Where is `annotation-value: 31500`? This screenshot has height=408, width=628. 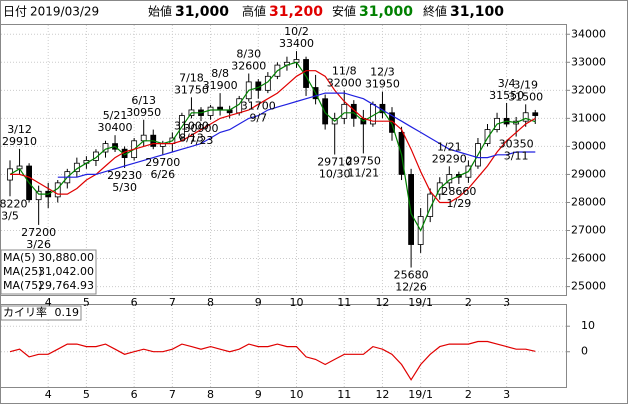
annotation-value: 31500 is located at coordinates (525, 96).